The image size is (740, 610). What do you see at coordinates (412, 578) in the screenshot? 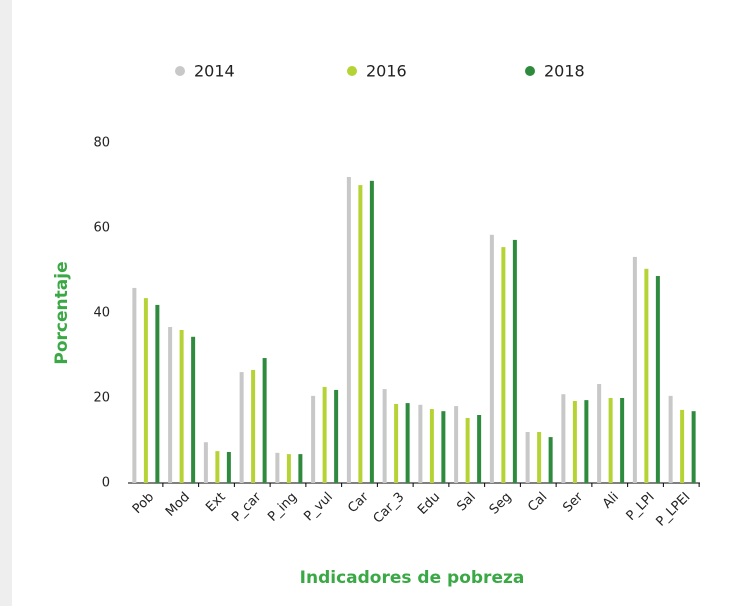
I see `x-axis-title: Indicadores de pobreza` at bounding box center [412, 578].